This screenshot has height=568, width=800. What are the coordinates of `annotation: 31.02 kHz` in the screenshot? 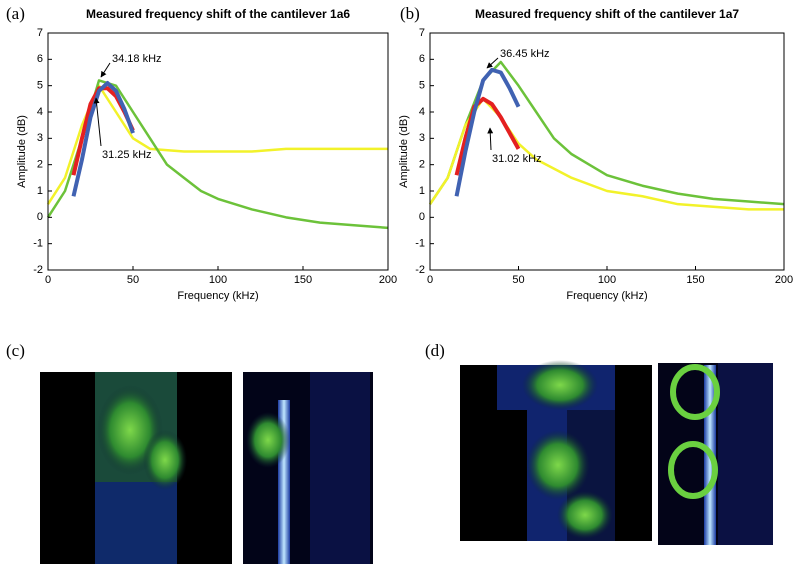 It's located at (517, 159).